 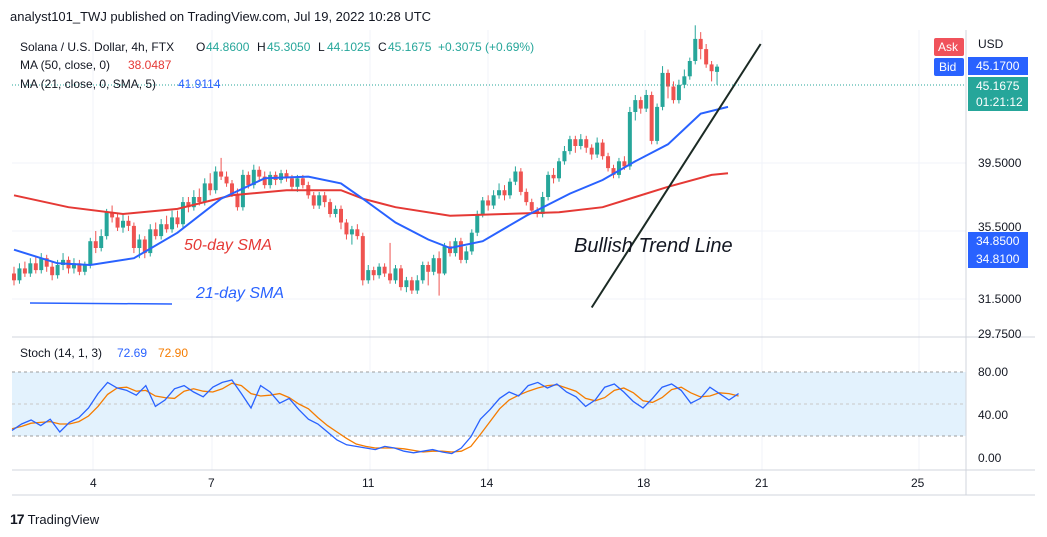 What do you see at coordinates (101, 303) in the screenshot?
I see `sma21-annotation-line` at bounding box center [101, 303].